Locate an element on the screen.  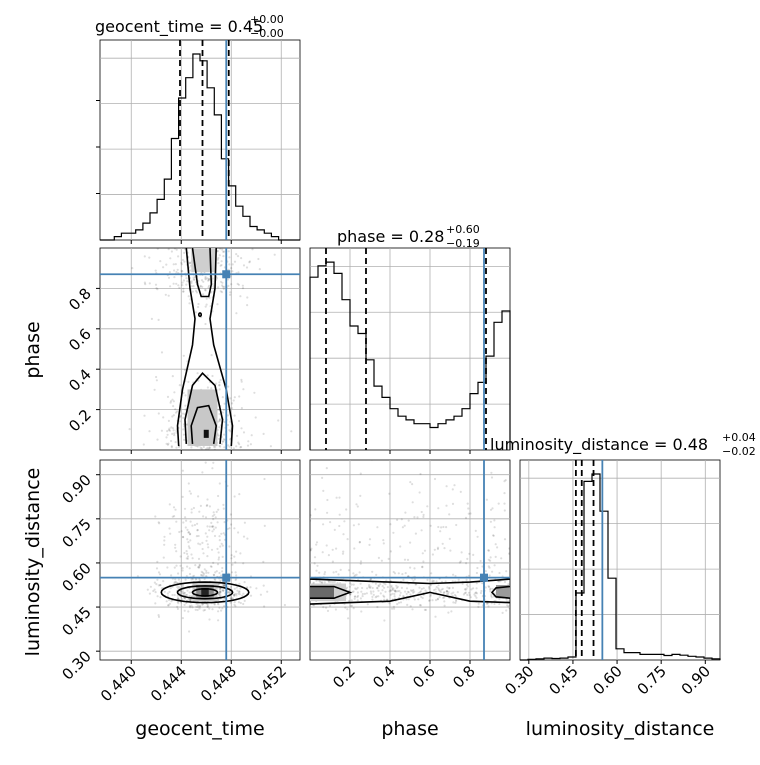
title-phase: phase = 0.28 is located at coordinates (390, 236).